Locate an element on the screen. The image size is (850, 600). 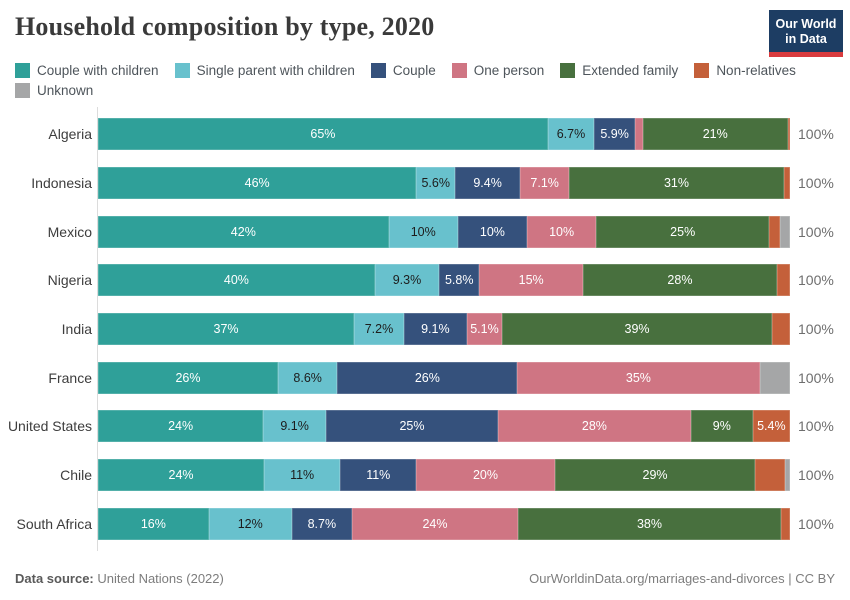
bar-row-indonesia: Indonesia 46% 5.6% 9.4% 7.1% 31% 100% is located at coordinates (425, 183).